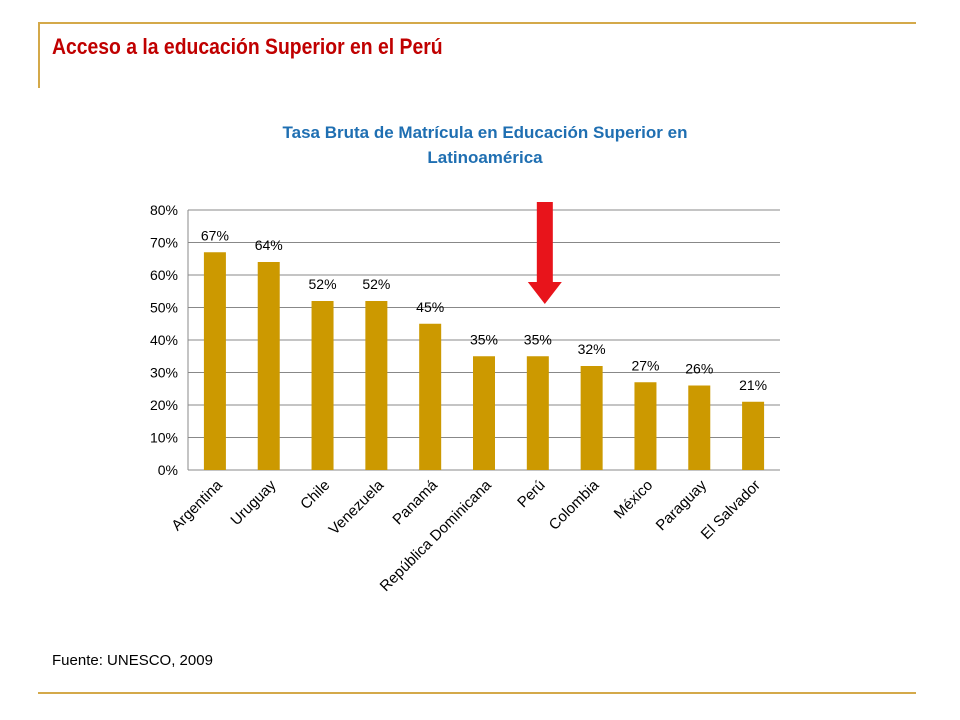 The image size is (960, 720). What do you see at coordinates (164, 308) in the screenshot?
I see `y-tick-label: 50%` at bounding box center [164, 308].